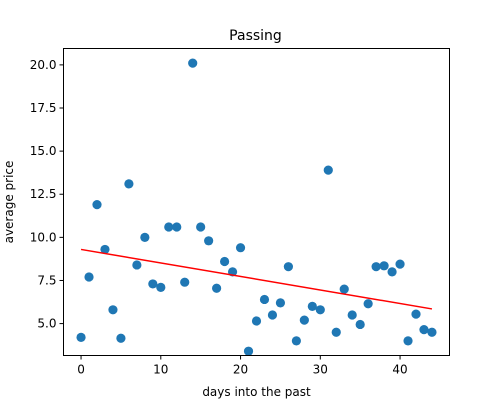 The height and width of the screenshot is (400, 500). I want to click on x-tick-label: 30, so click(320, 370).